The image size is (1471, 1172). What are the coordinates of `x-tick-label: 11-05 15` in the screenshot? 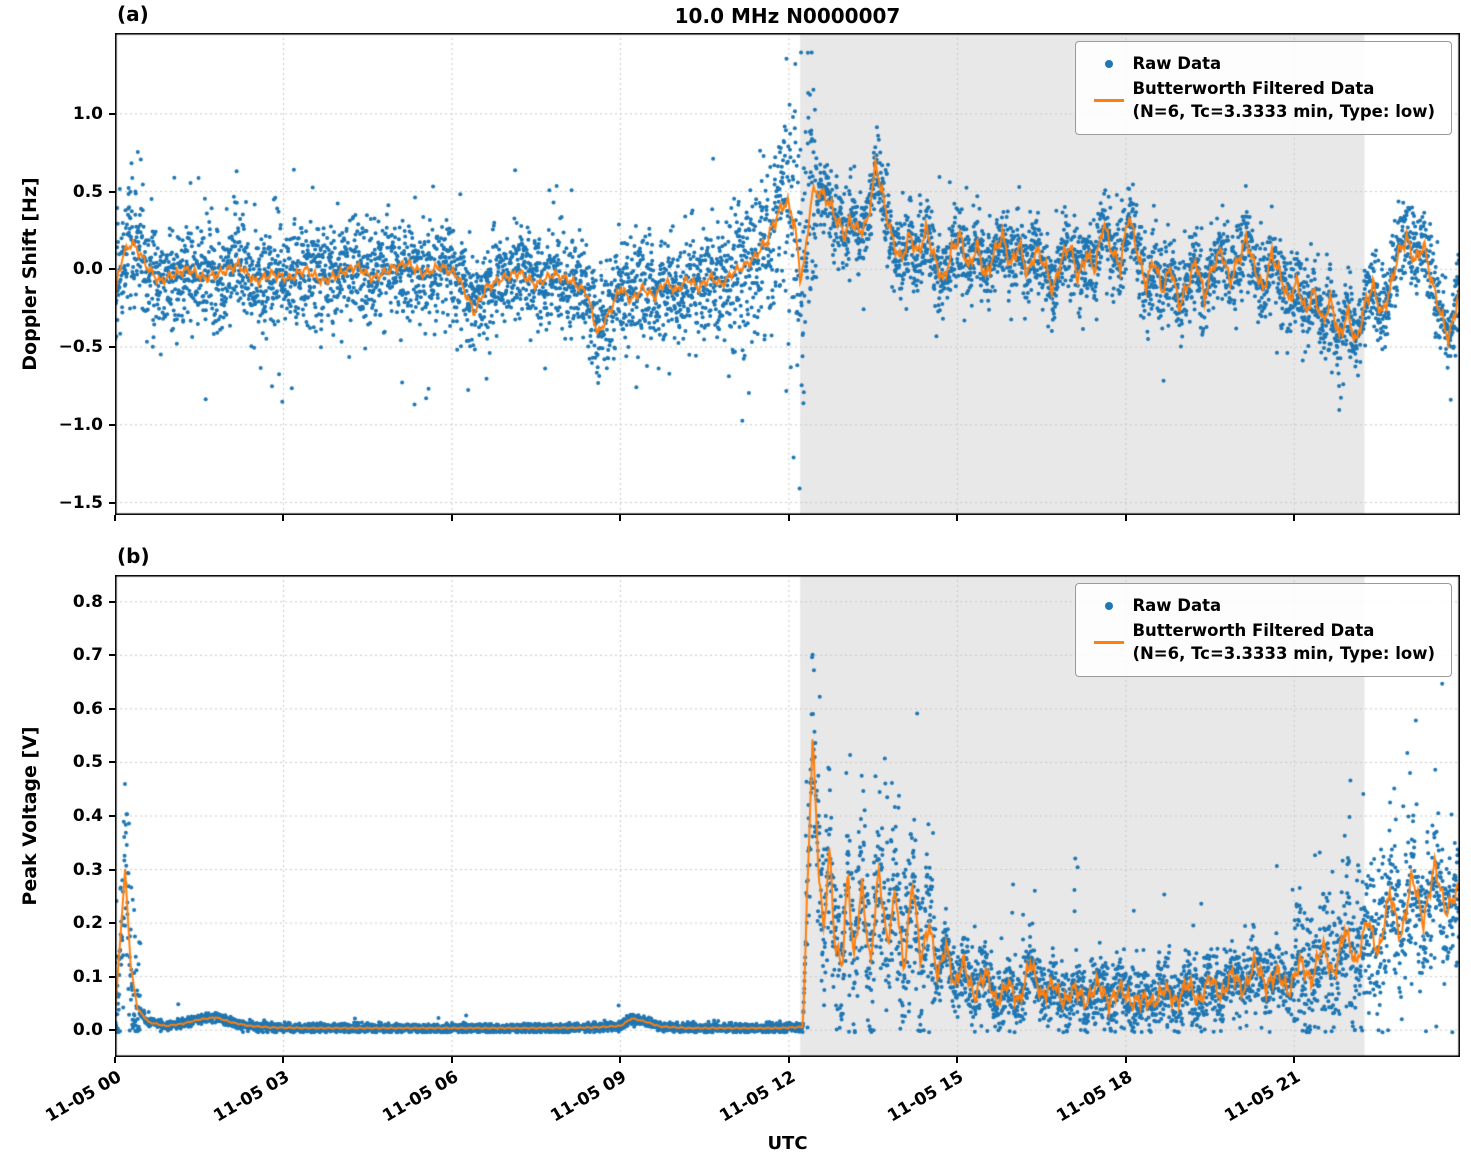 It's located at (926, 1097).